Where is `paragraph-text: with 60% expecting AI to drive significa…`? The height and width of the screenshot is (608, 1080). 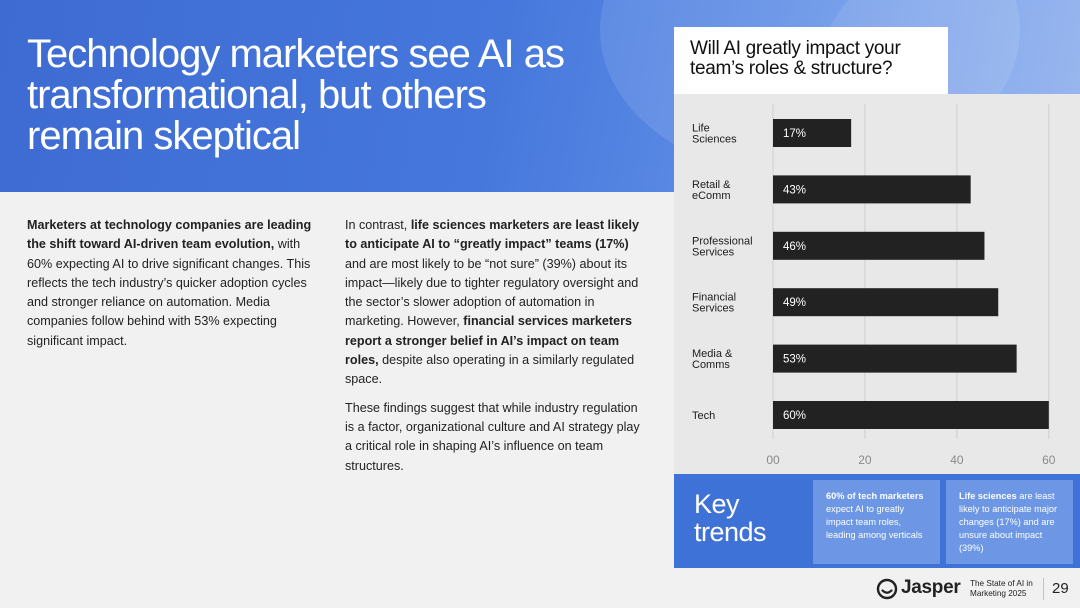
paragraph-text: with 60% expecting AI to drive significa… is located at coordinates (169, 292).